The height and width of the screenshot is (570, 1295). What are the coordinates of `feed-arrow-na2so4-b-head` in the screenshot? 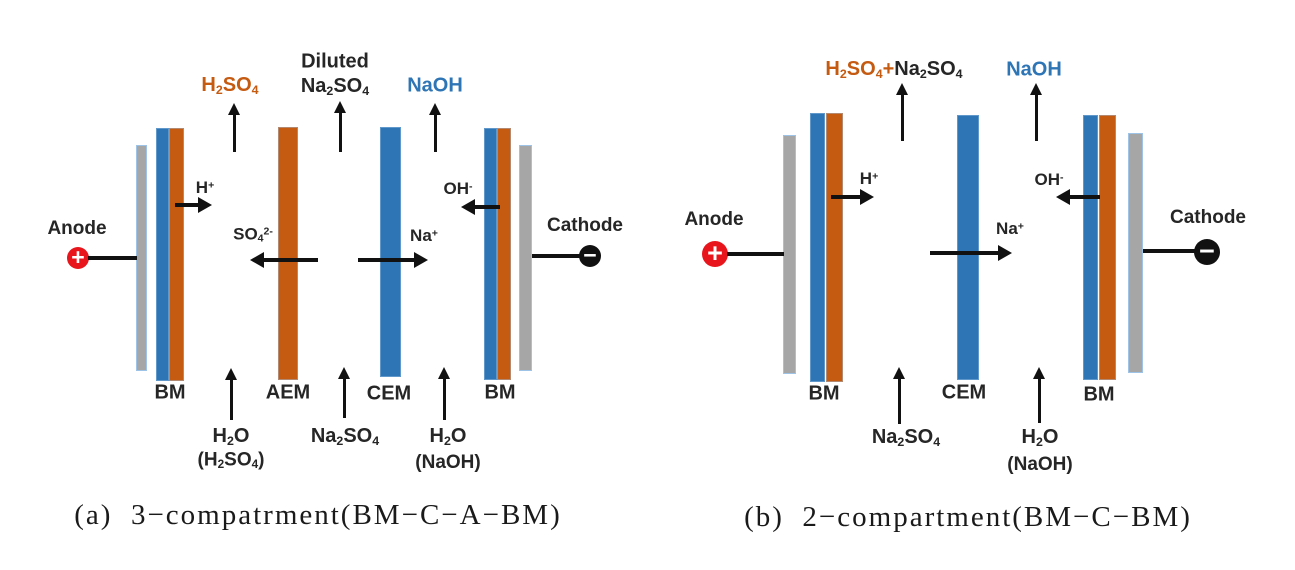 It's located at (899, 373).